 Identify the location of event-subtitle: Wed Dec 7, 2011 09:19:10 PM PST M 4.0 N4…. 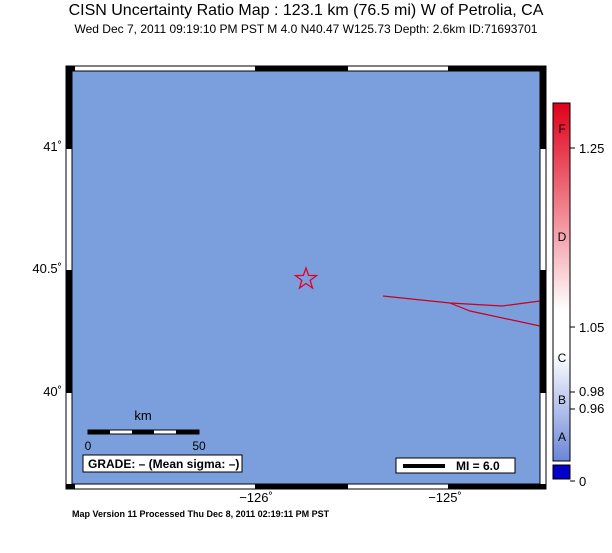
(306, 29).